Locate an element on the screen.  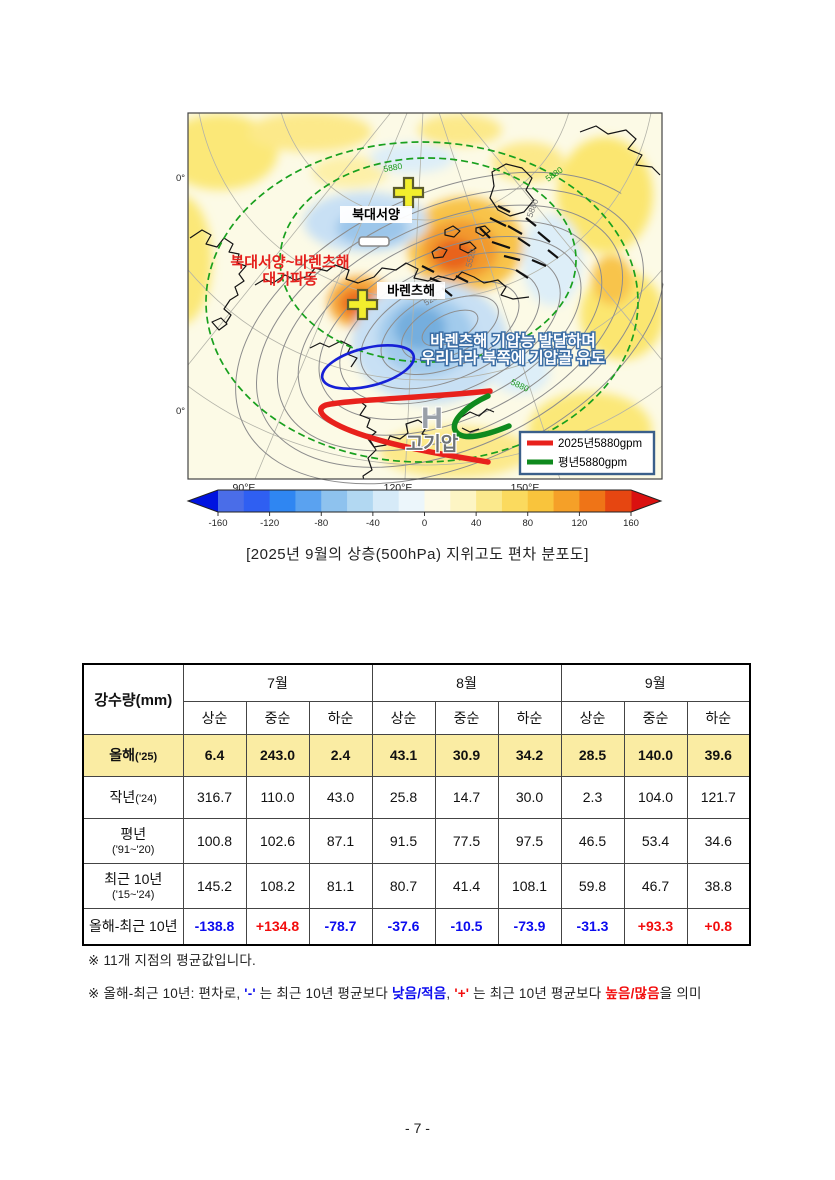
colorbar: -160 -120 -80 -40 0 40 80 120 160 is located at coordinates (424, 509).